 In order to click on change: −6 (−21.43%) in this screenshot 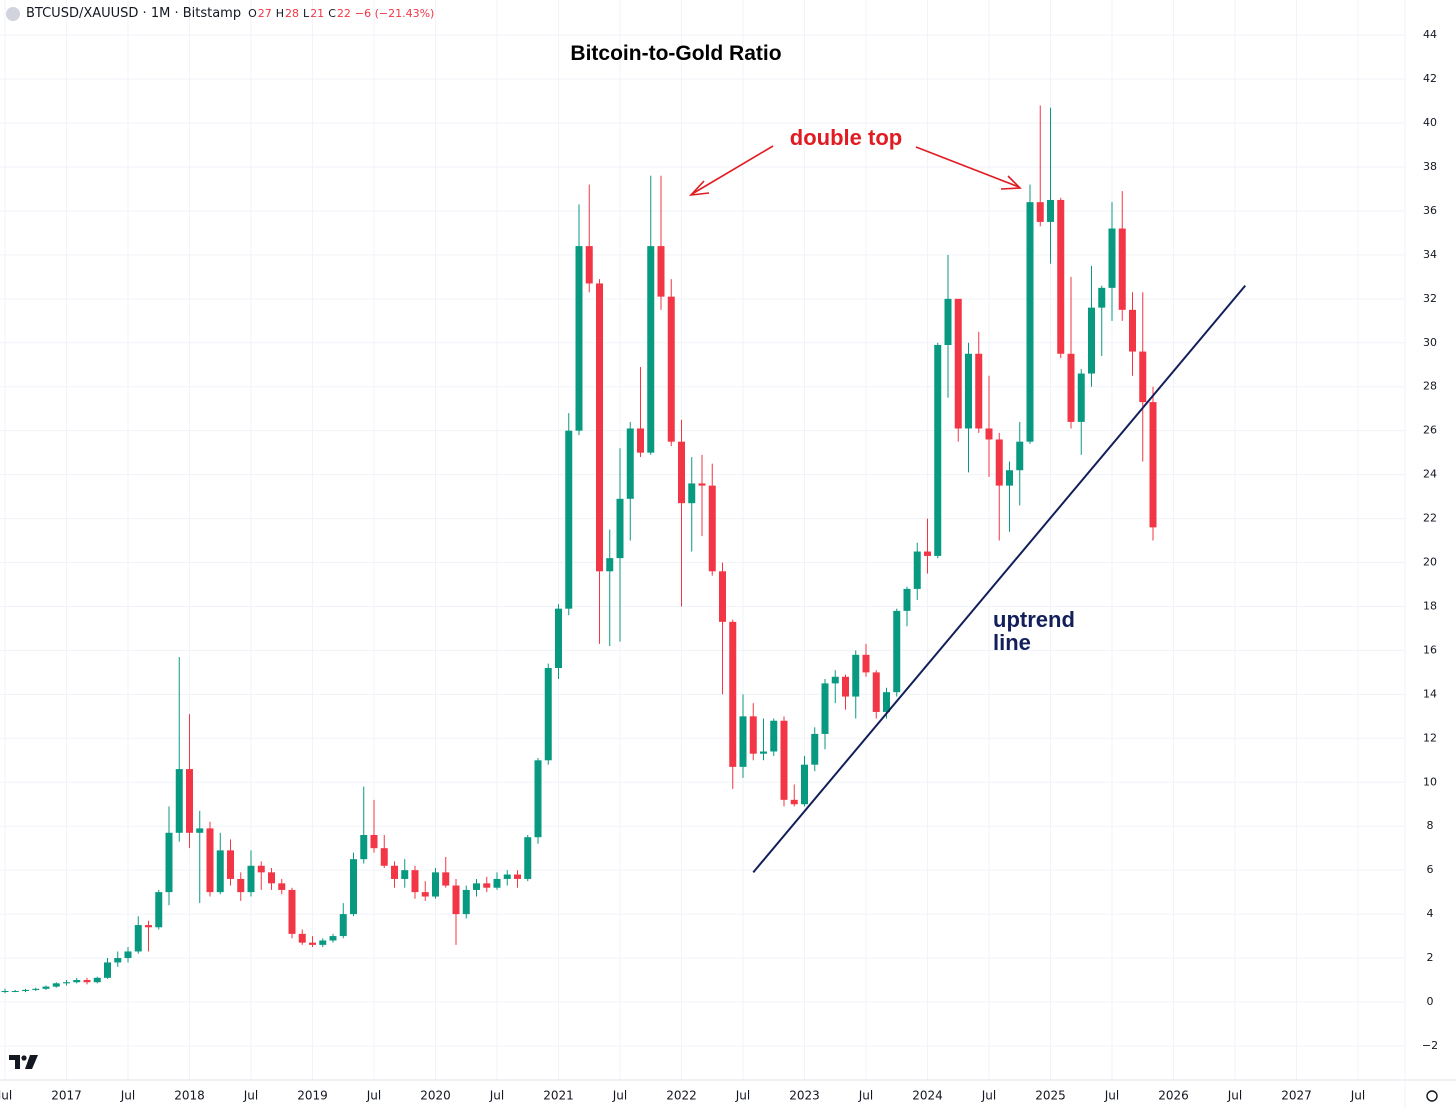, I will do `click(394, 13)`.